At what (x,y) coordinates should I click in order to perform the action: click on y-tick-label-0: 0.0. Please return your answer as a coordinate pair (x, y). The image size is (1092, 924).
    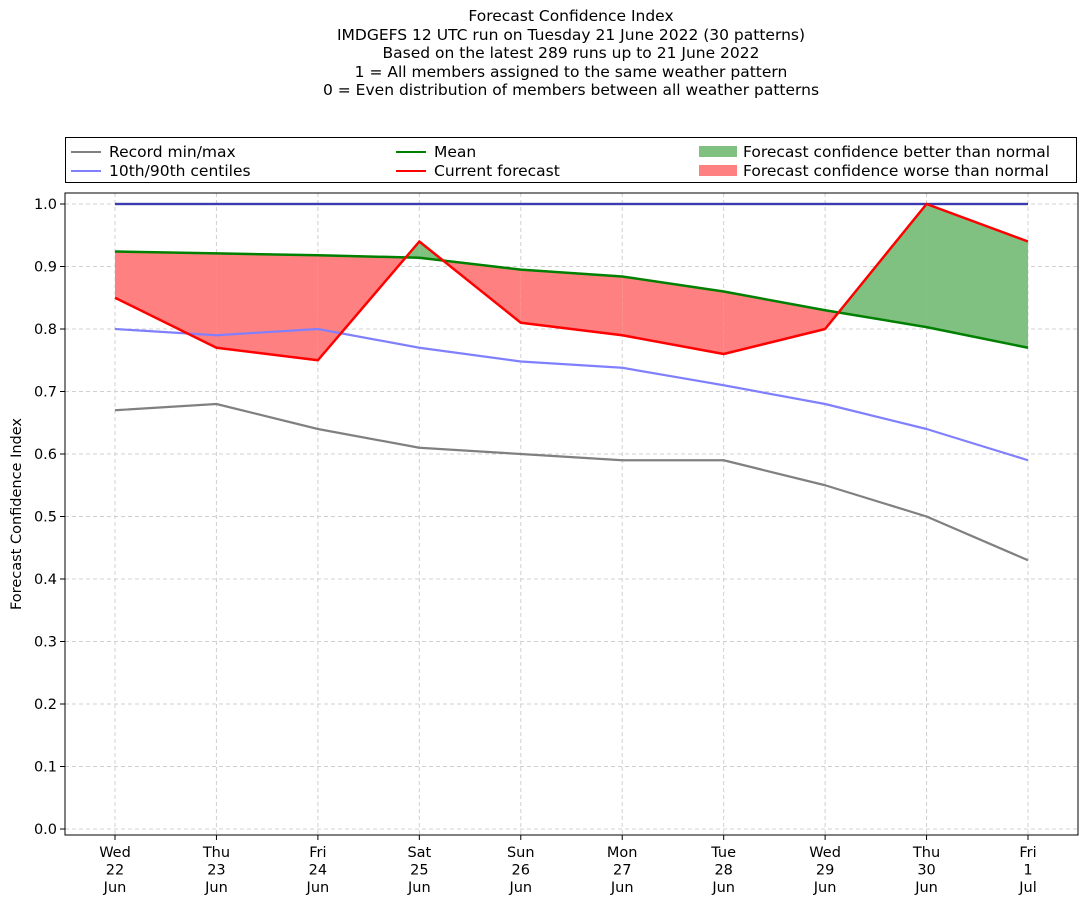
    Looking at the image, I should click on (45, 830).